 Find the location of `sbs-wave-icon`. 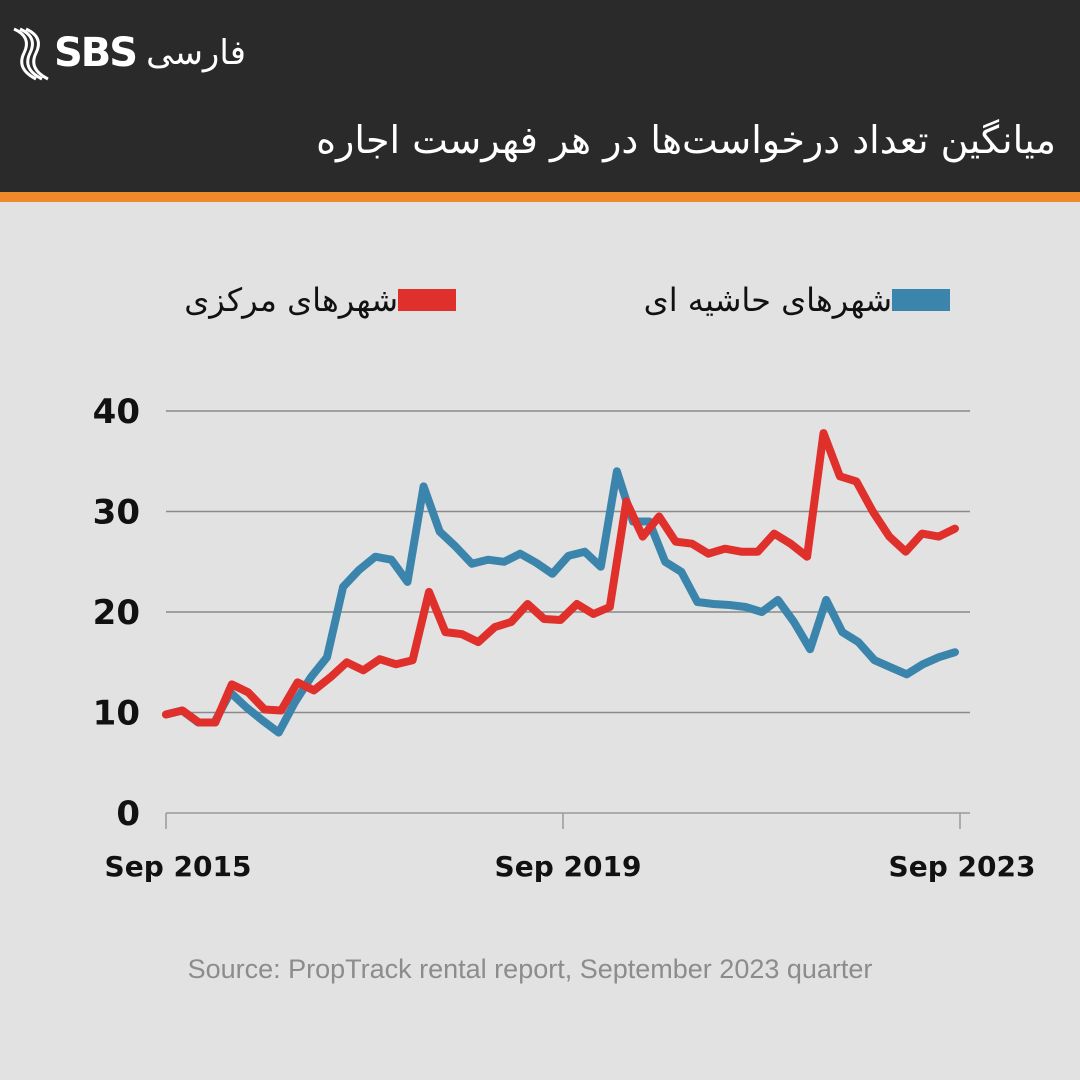

sbs-wave-icon is located at coordinates (31, 54).